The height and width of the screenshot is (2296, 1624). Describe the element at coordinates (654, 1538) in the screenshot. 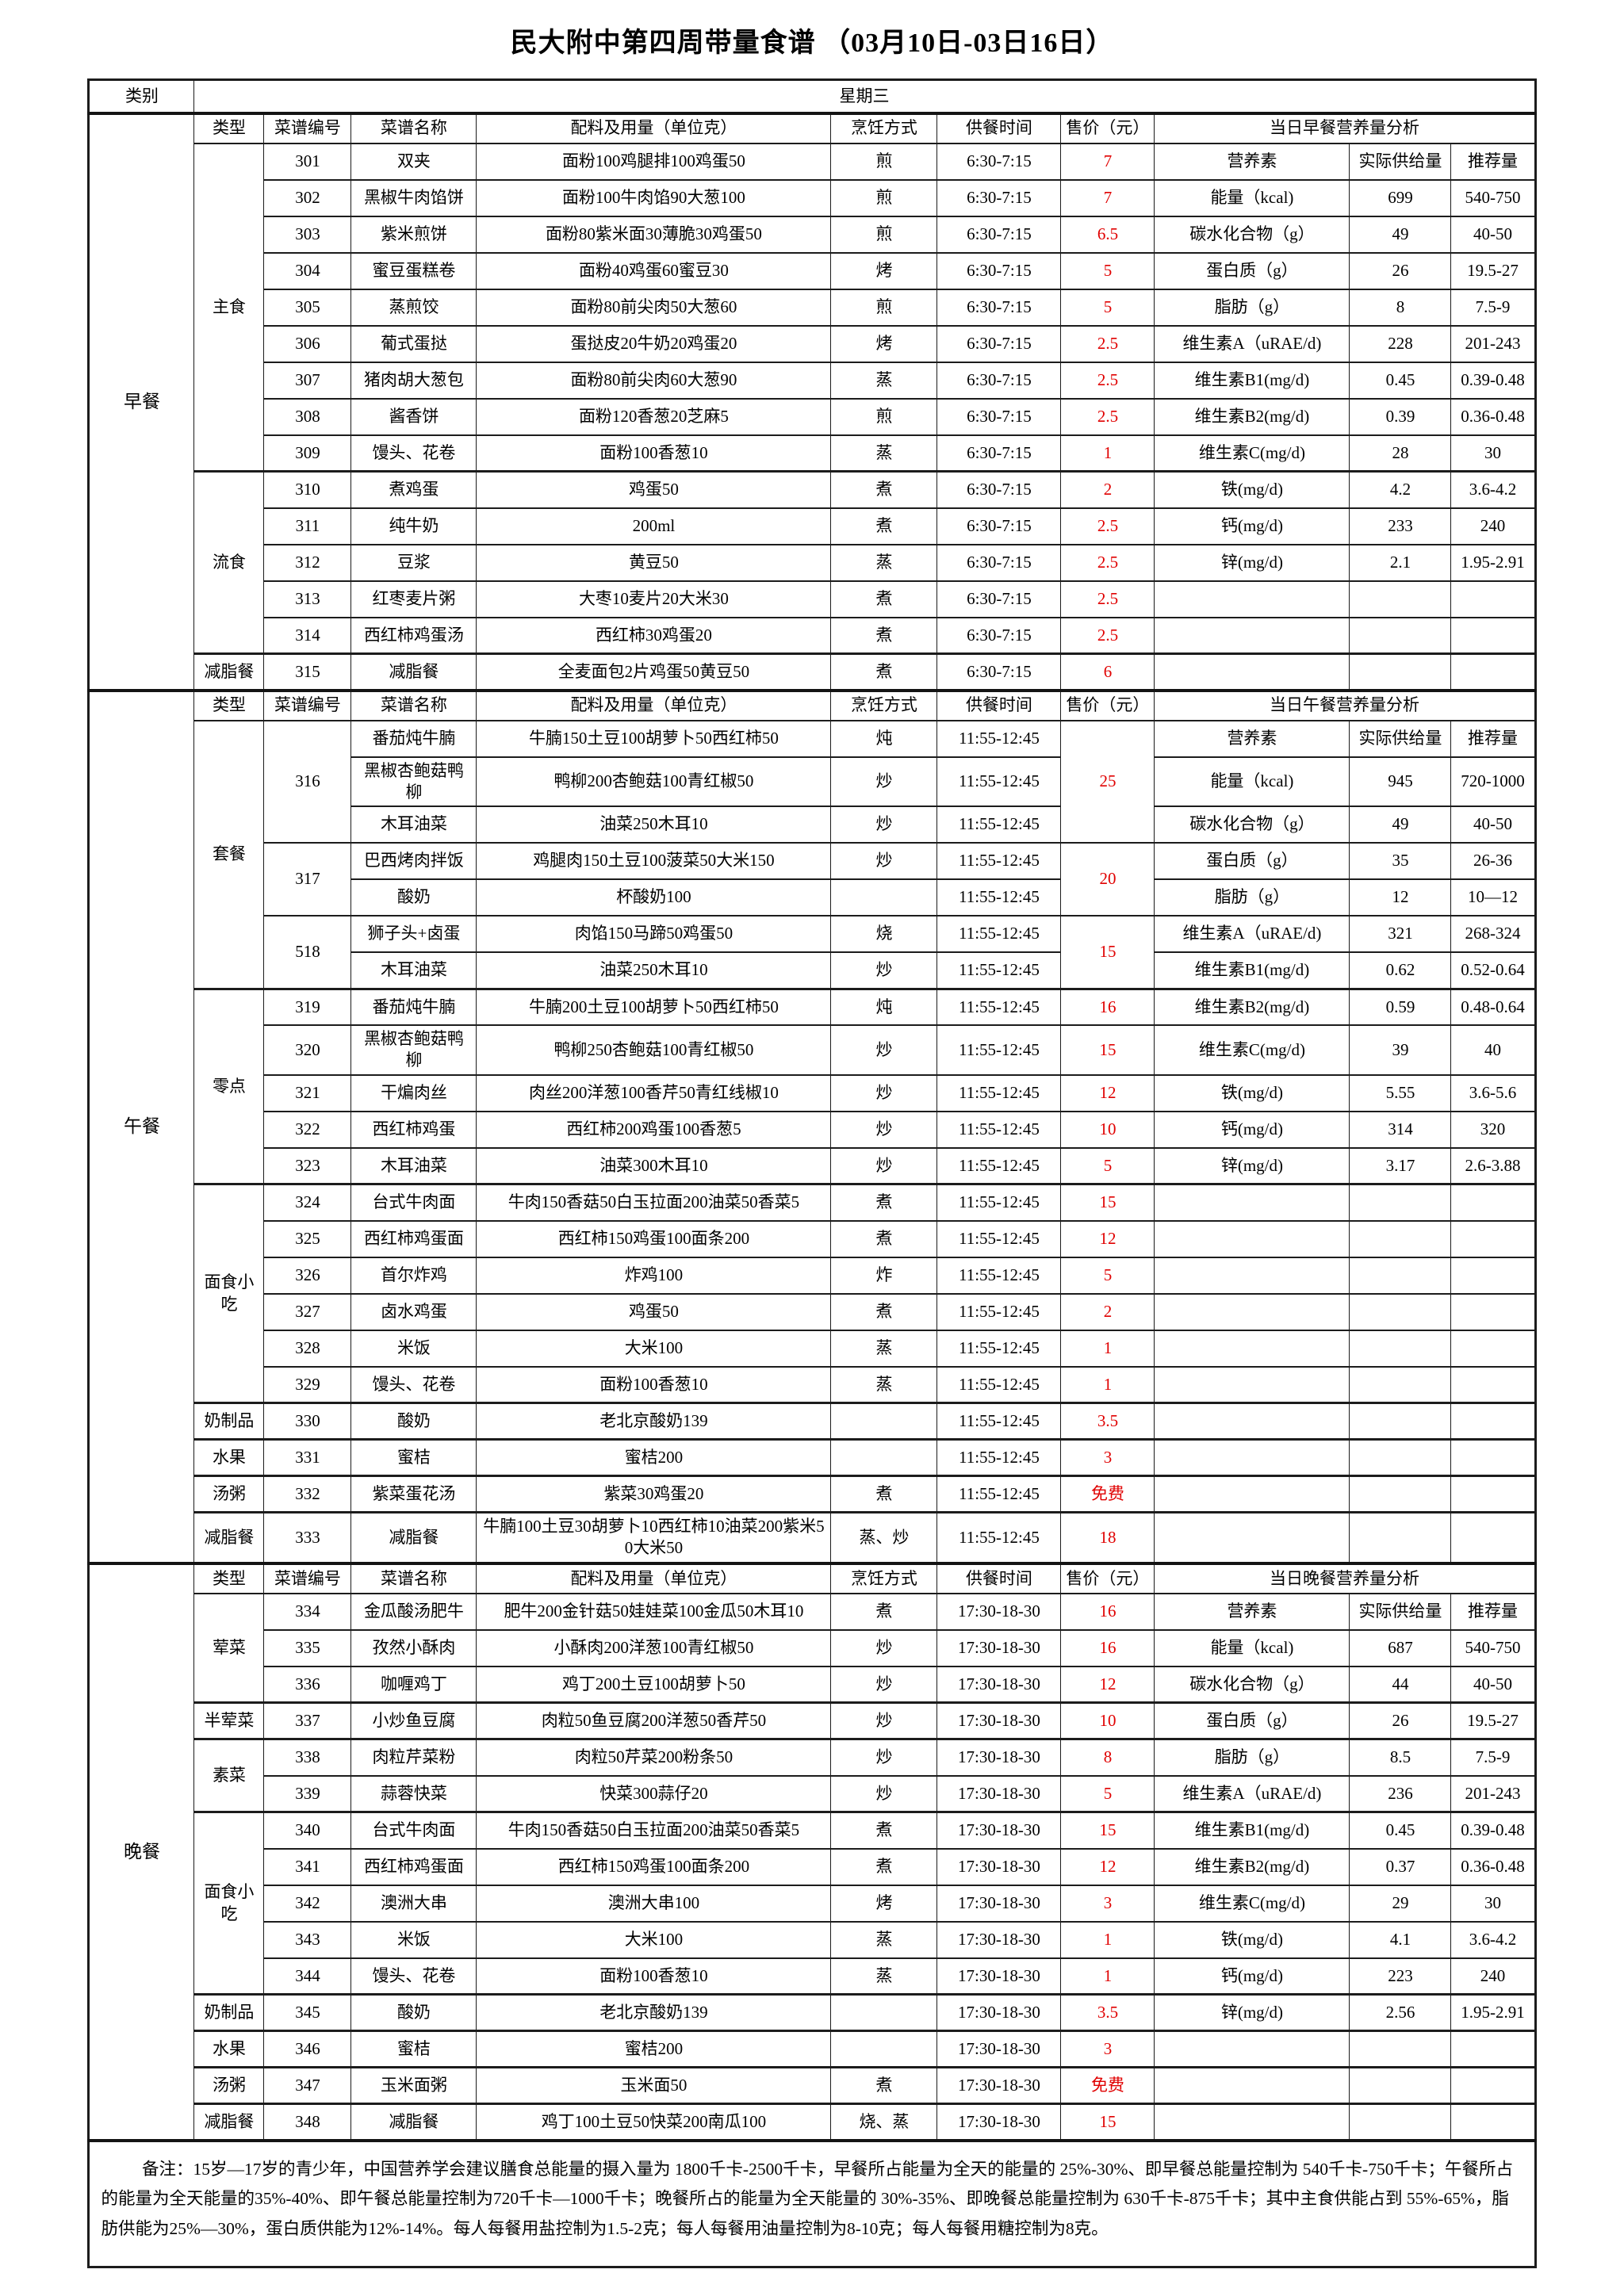

I see `dish-ingredients: 牛腩100土豆30胡萝卜10西红柿10油菜200紫米50大米50` at that location.